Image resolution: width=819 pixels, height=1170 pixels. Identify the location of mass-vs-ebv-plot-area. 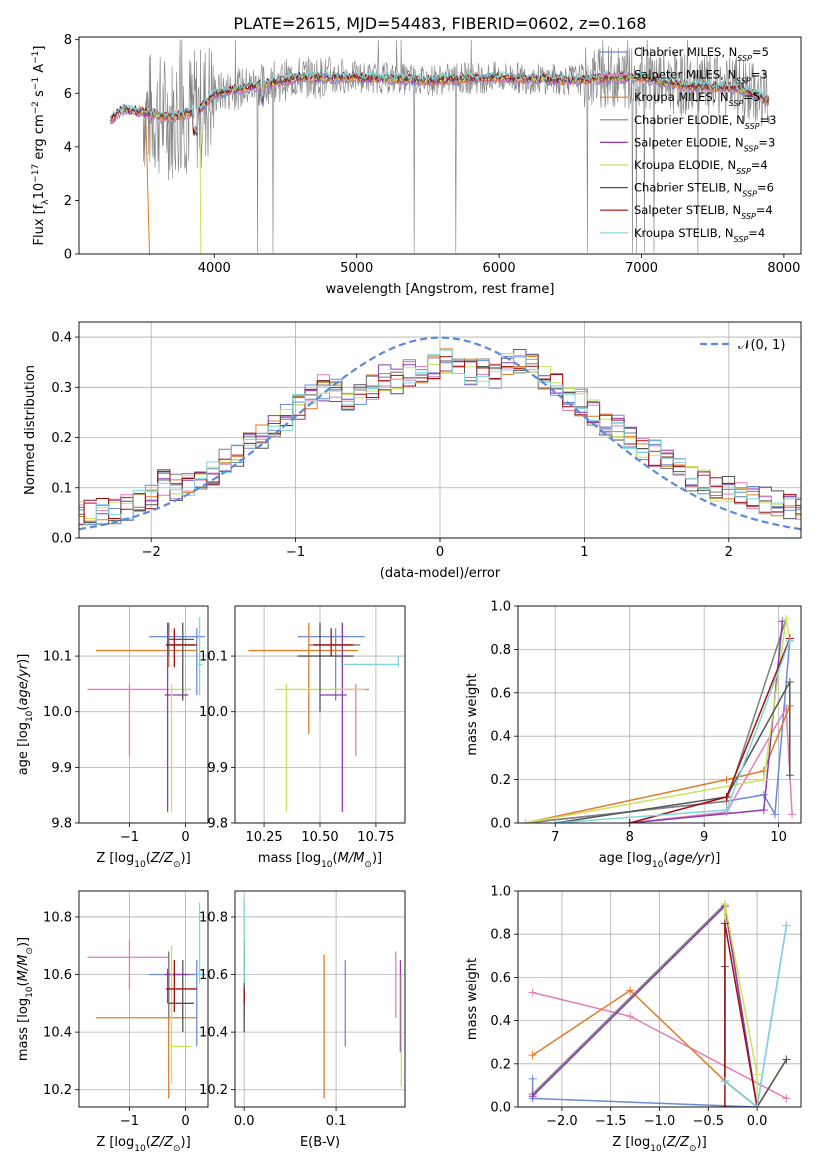
(322, 999).